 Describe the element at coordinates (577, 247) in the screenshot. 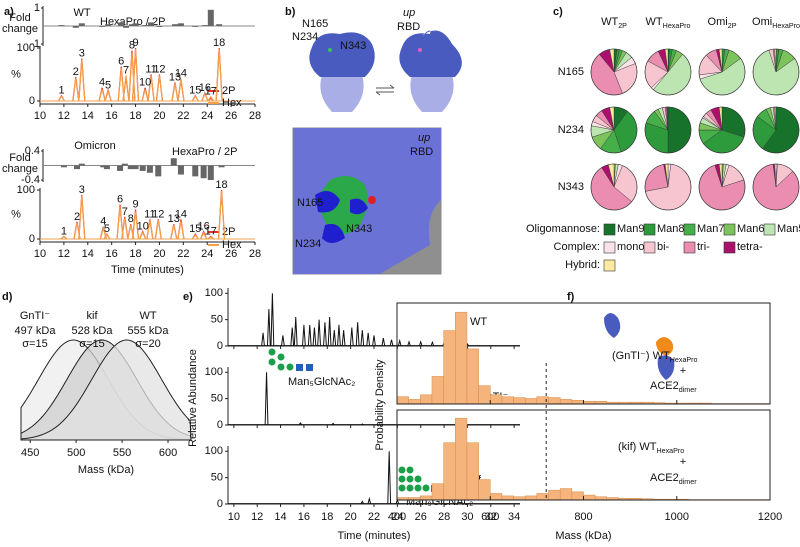

I see `legend-group-label: Complex:` at that location.